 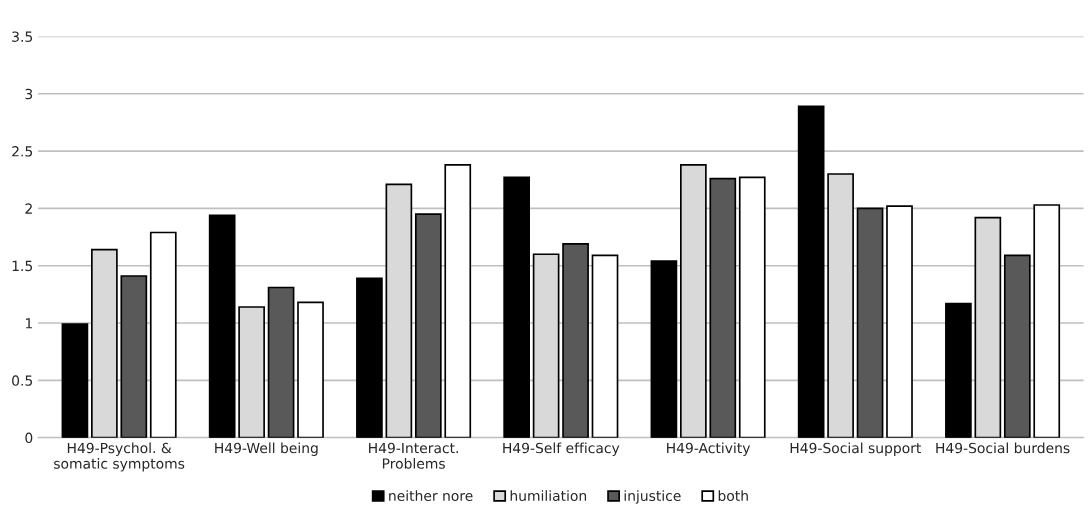 What do you see at coordinates (266, 449) in the screenshot?
I see `x-tick-label: H49-Well being` at bounding box center [266, 449].